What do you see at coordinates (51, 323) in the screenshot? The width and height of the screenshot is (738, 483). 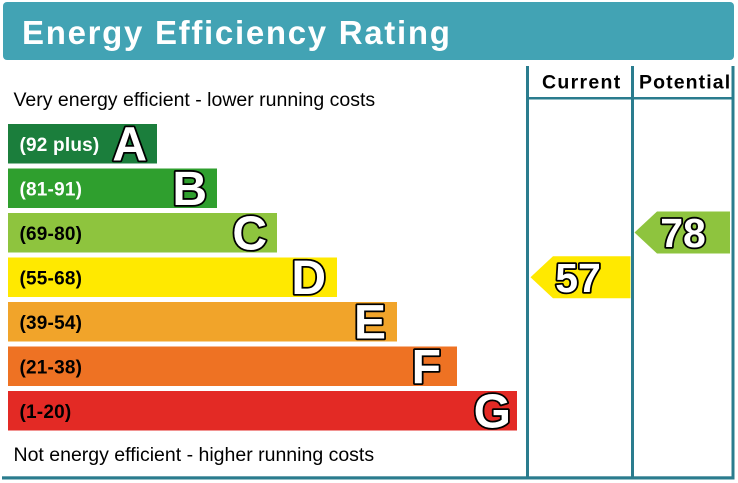 I see `svg-text: (39-54)` at bounding box center [51, 323].